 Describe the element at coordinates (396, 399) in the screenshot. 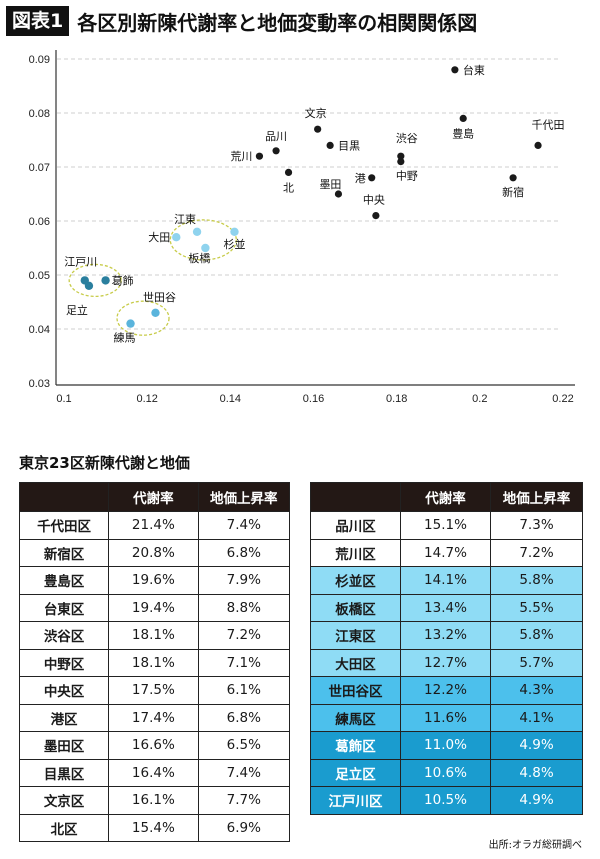

I see `x-tick-label: 0.18` at that location.